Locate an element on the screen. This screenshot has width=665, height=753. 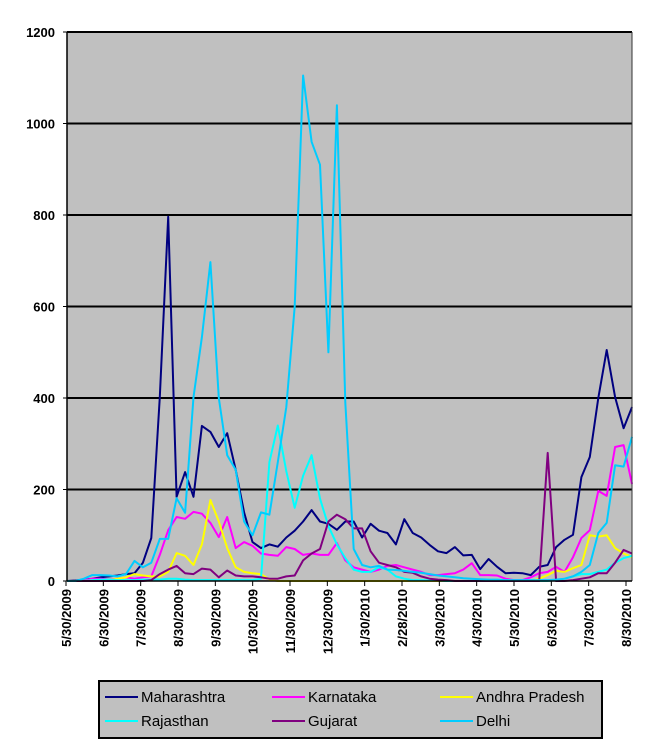
x-tick-label: 5/30/2009 is located at coordinates (66, 618).